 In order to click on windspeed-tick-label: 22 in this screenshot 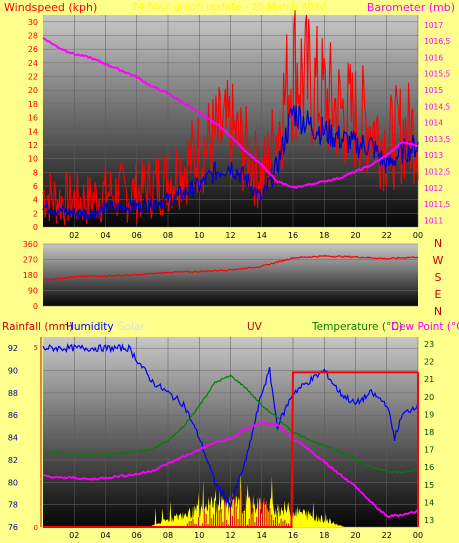, I will do `click(33, 77)`.